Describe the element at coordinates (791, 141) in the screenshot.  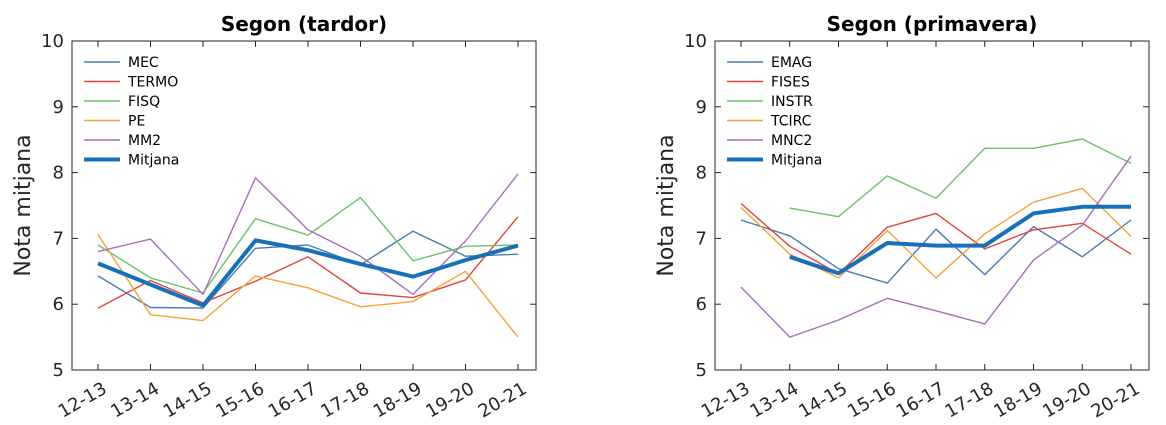
I see `legend-label: MNC2` at that location.